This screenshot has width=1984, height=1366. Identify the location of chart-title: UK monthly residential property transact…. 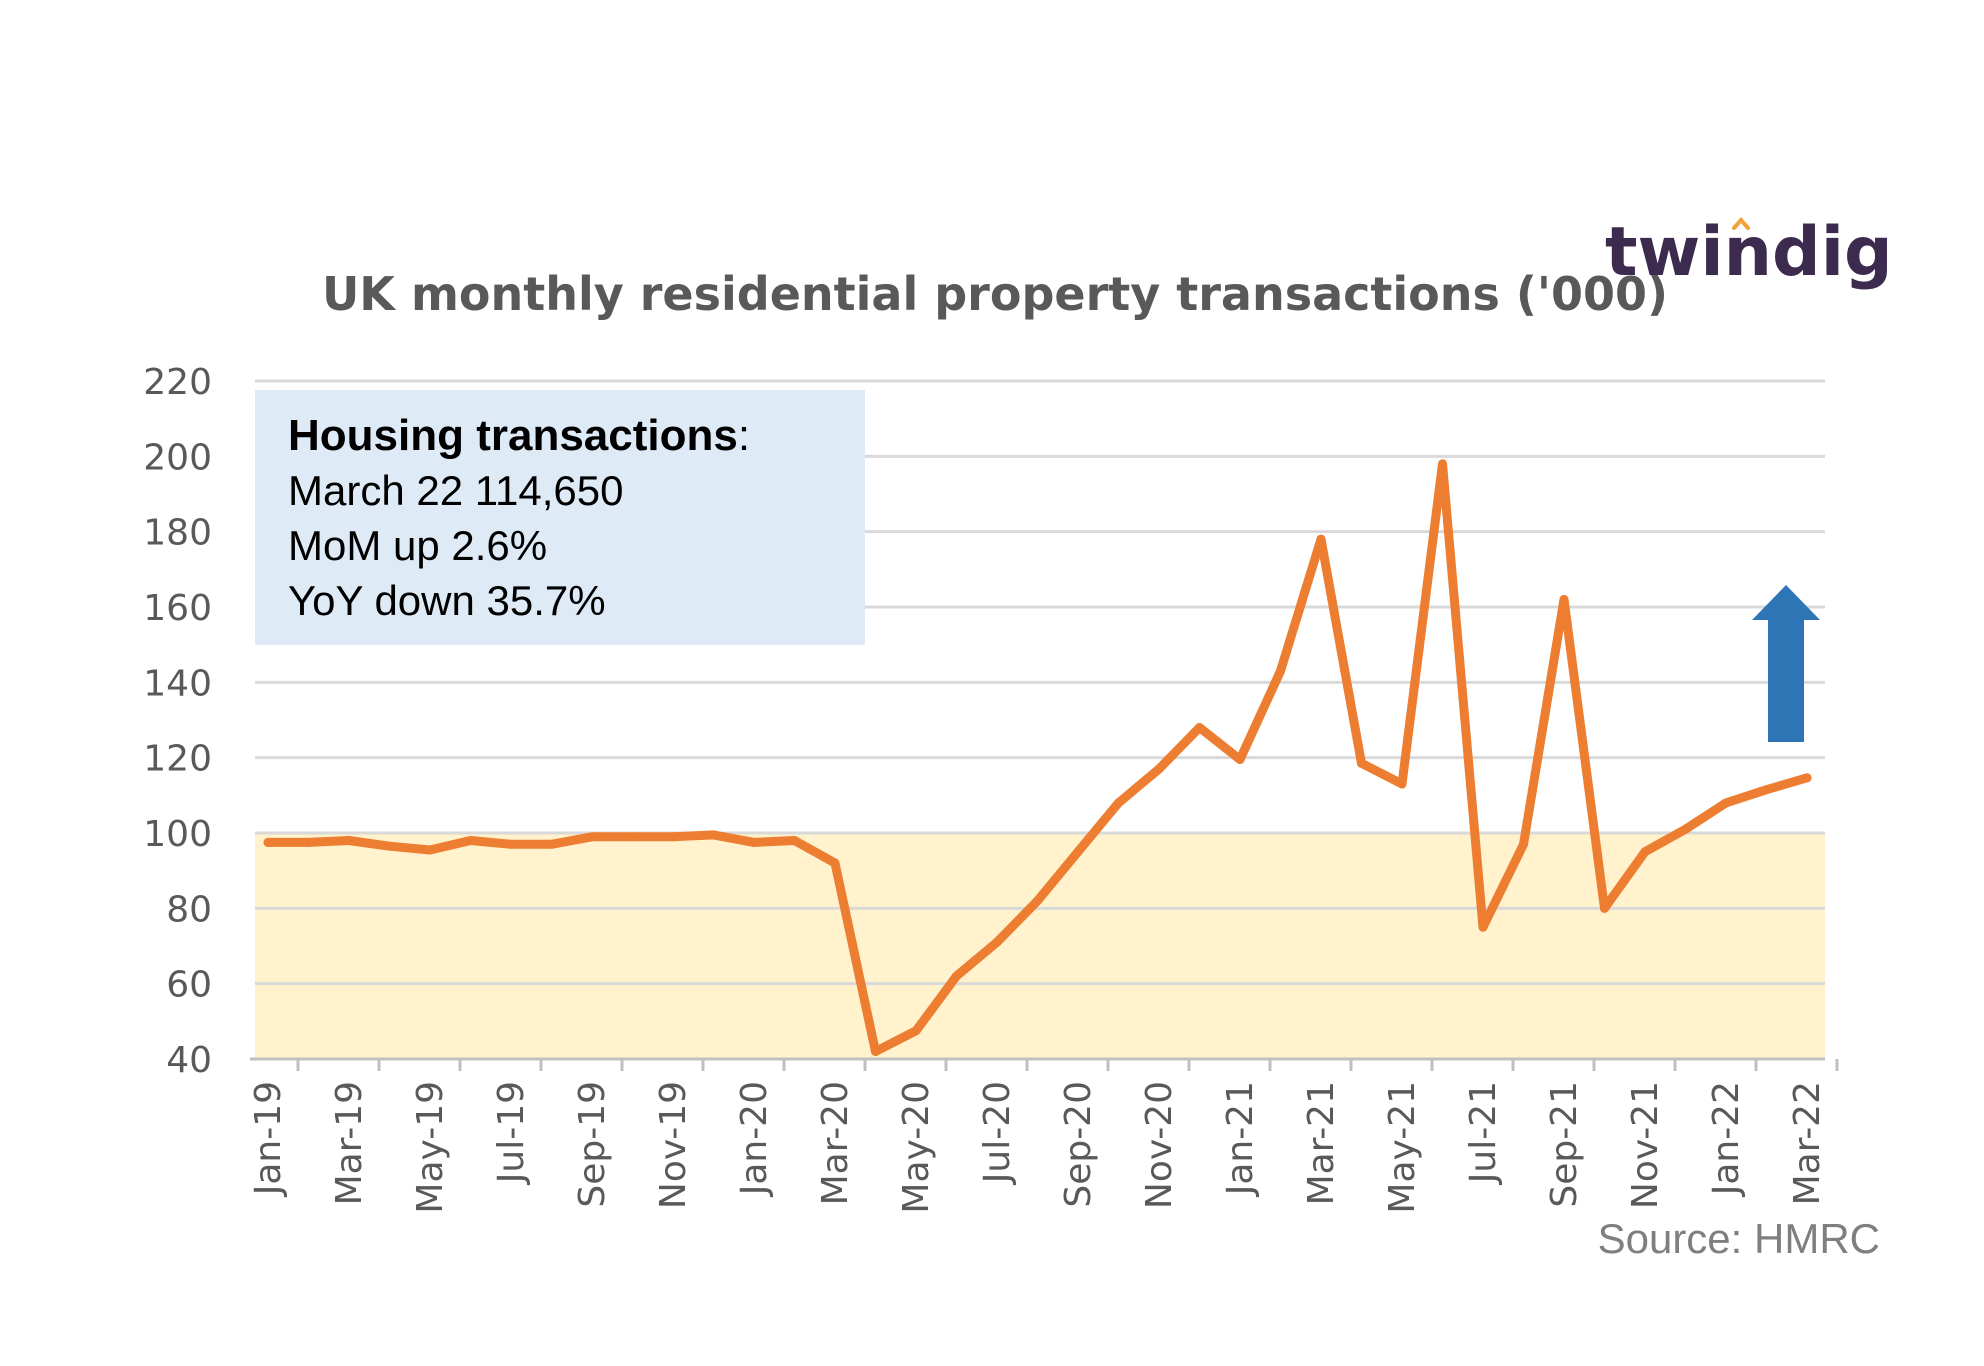
(995, 294).